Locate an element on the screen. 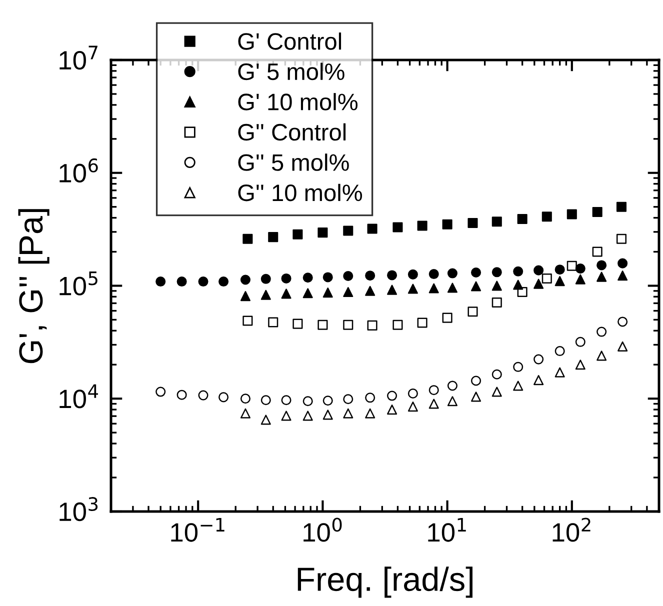 This screenshot has height=606, width=663. y-tick-label: 10$^{6}$ is located at coordinates (79, 170).